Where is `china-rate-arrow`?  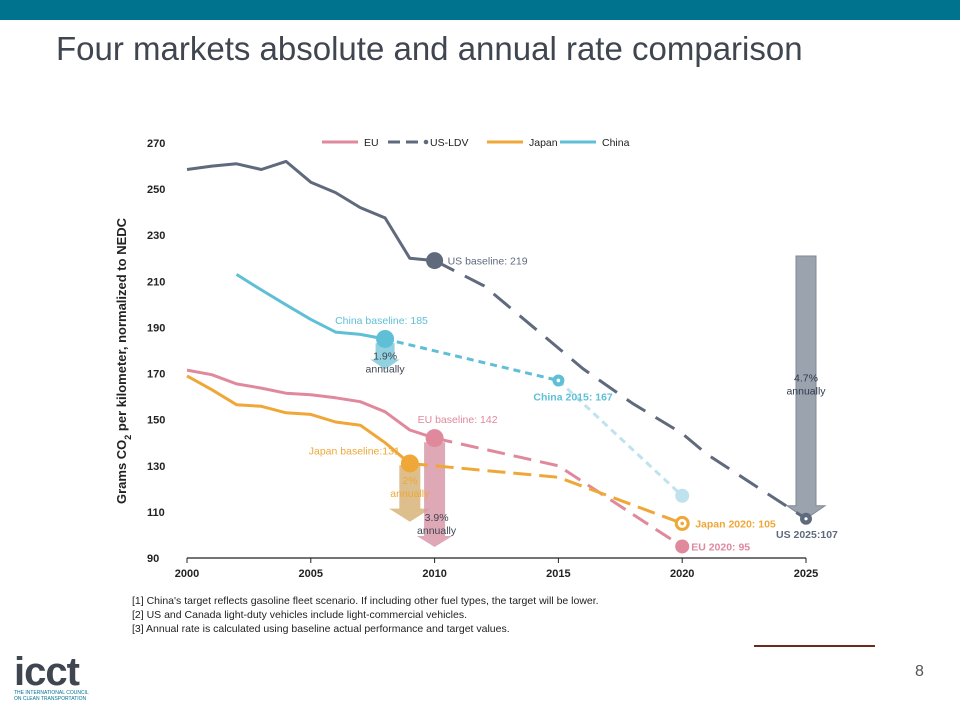
china-rate-arrow is located at coordinates (385, 356).